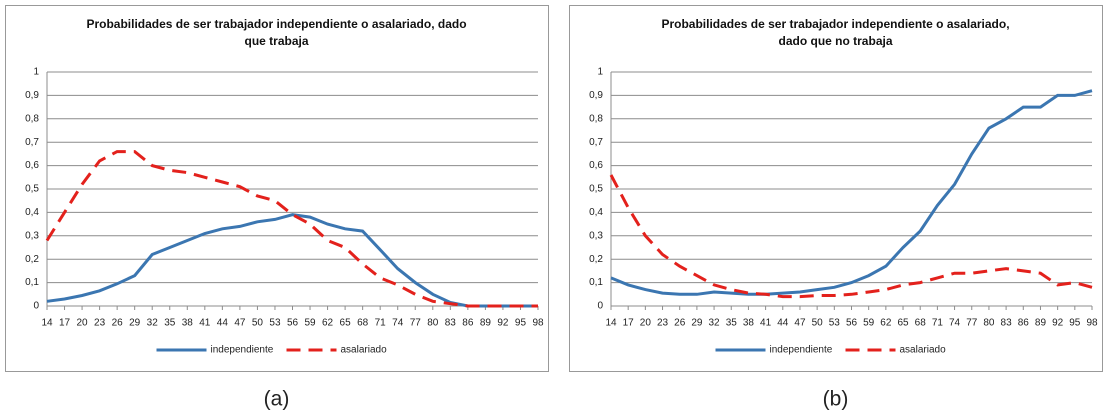  I want to click on caption: (b), so click(836, 399).